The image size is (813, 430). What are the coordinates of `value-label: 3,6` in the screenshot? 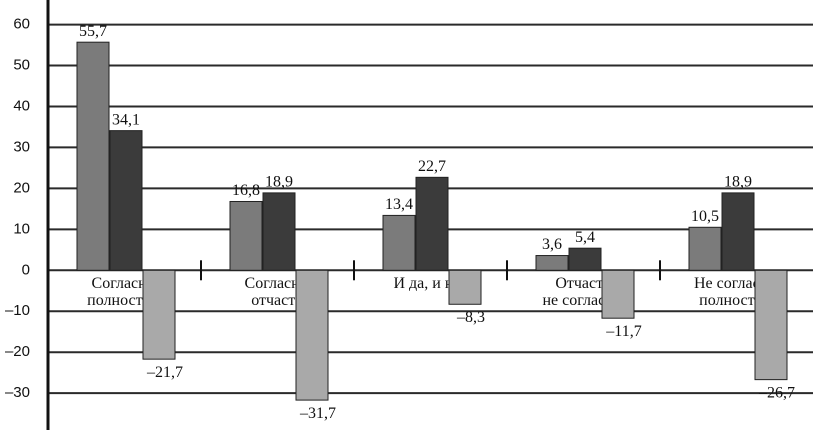 It's located at (552, 244).